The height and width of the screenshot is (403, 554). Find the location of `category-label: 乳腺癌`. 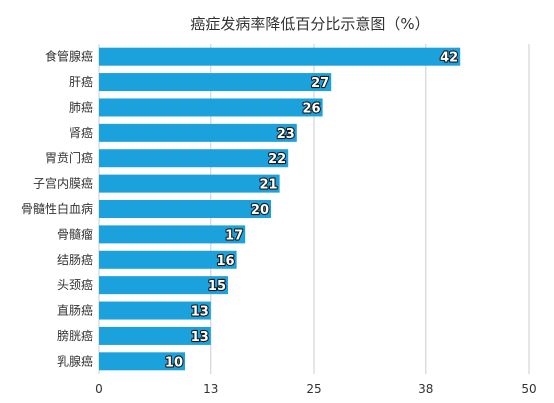

category-label: 乳腺癌 is located at coordinates (75, 360).